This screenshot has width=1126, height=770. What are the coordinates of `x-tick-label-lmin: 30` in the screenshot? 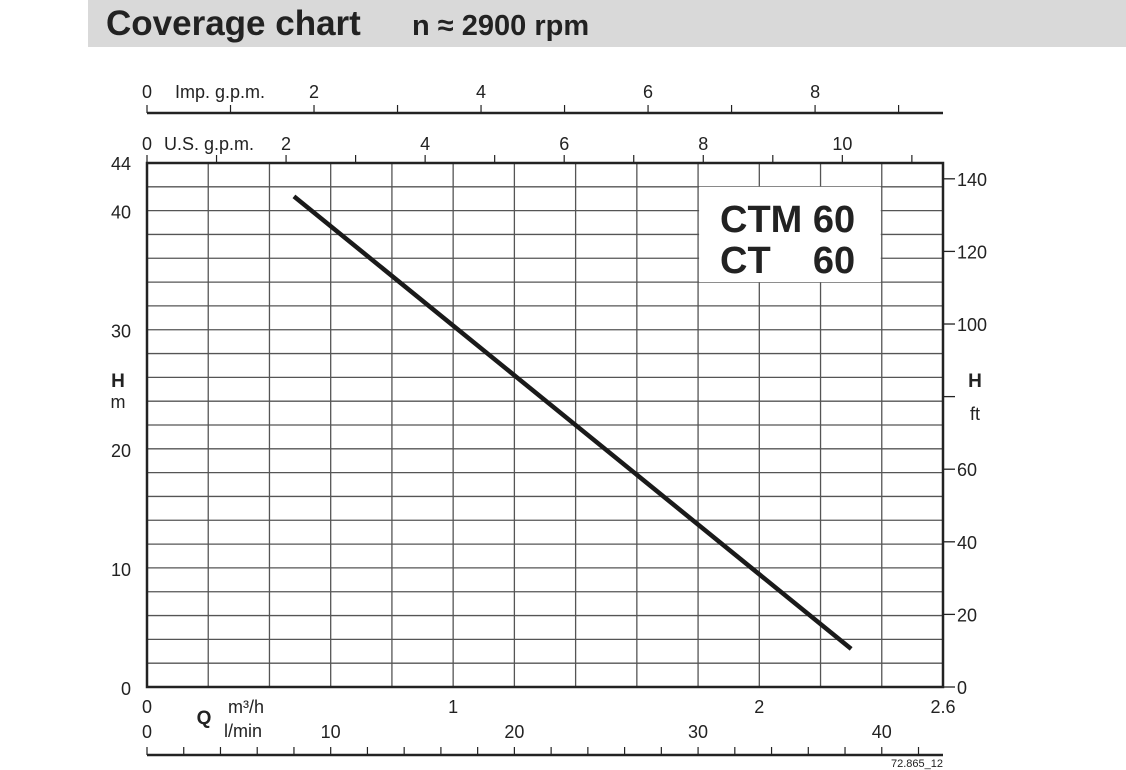 It's located at (698, 732).